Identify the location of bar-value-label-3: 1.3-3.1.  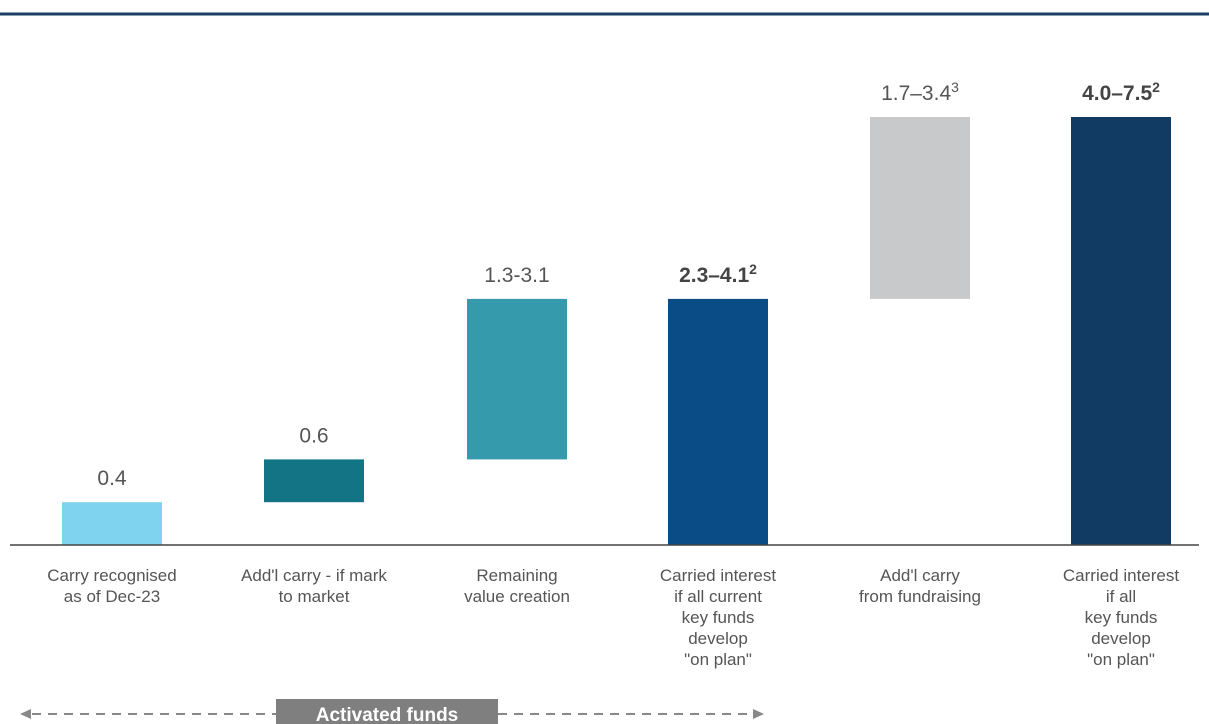
(516, 275).